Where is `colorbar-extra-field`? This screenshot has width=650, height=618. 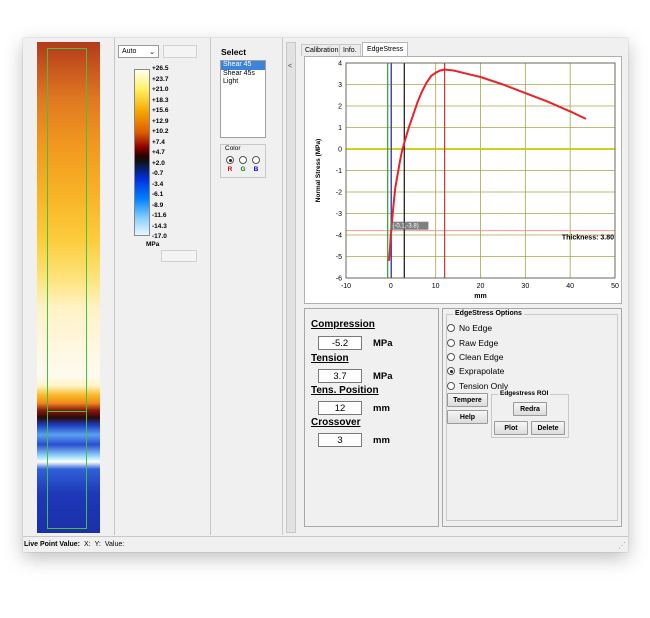
colorbar-extra-field is located at coordinates (179, 256).